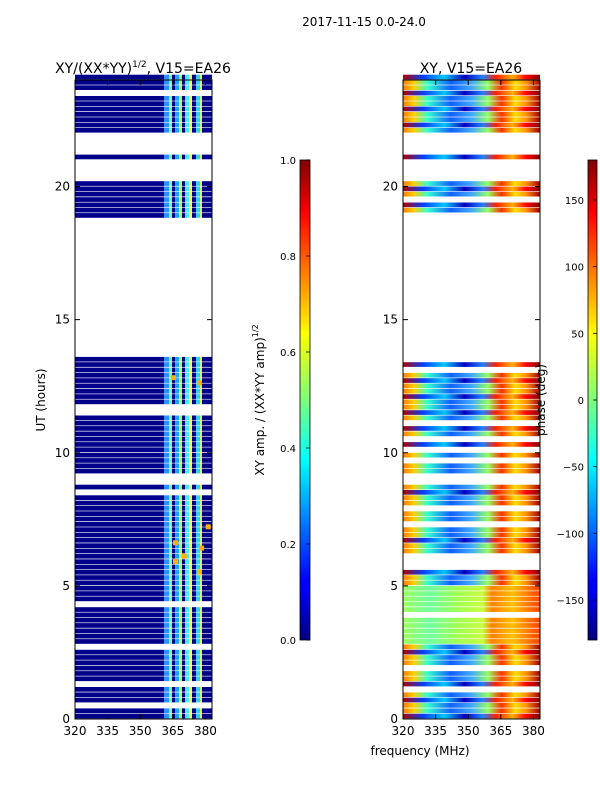 The image size is (600, 800). I want to click on colorbar-tick-label: 1.0, so click(288, 161).